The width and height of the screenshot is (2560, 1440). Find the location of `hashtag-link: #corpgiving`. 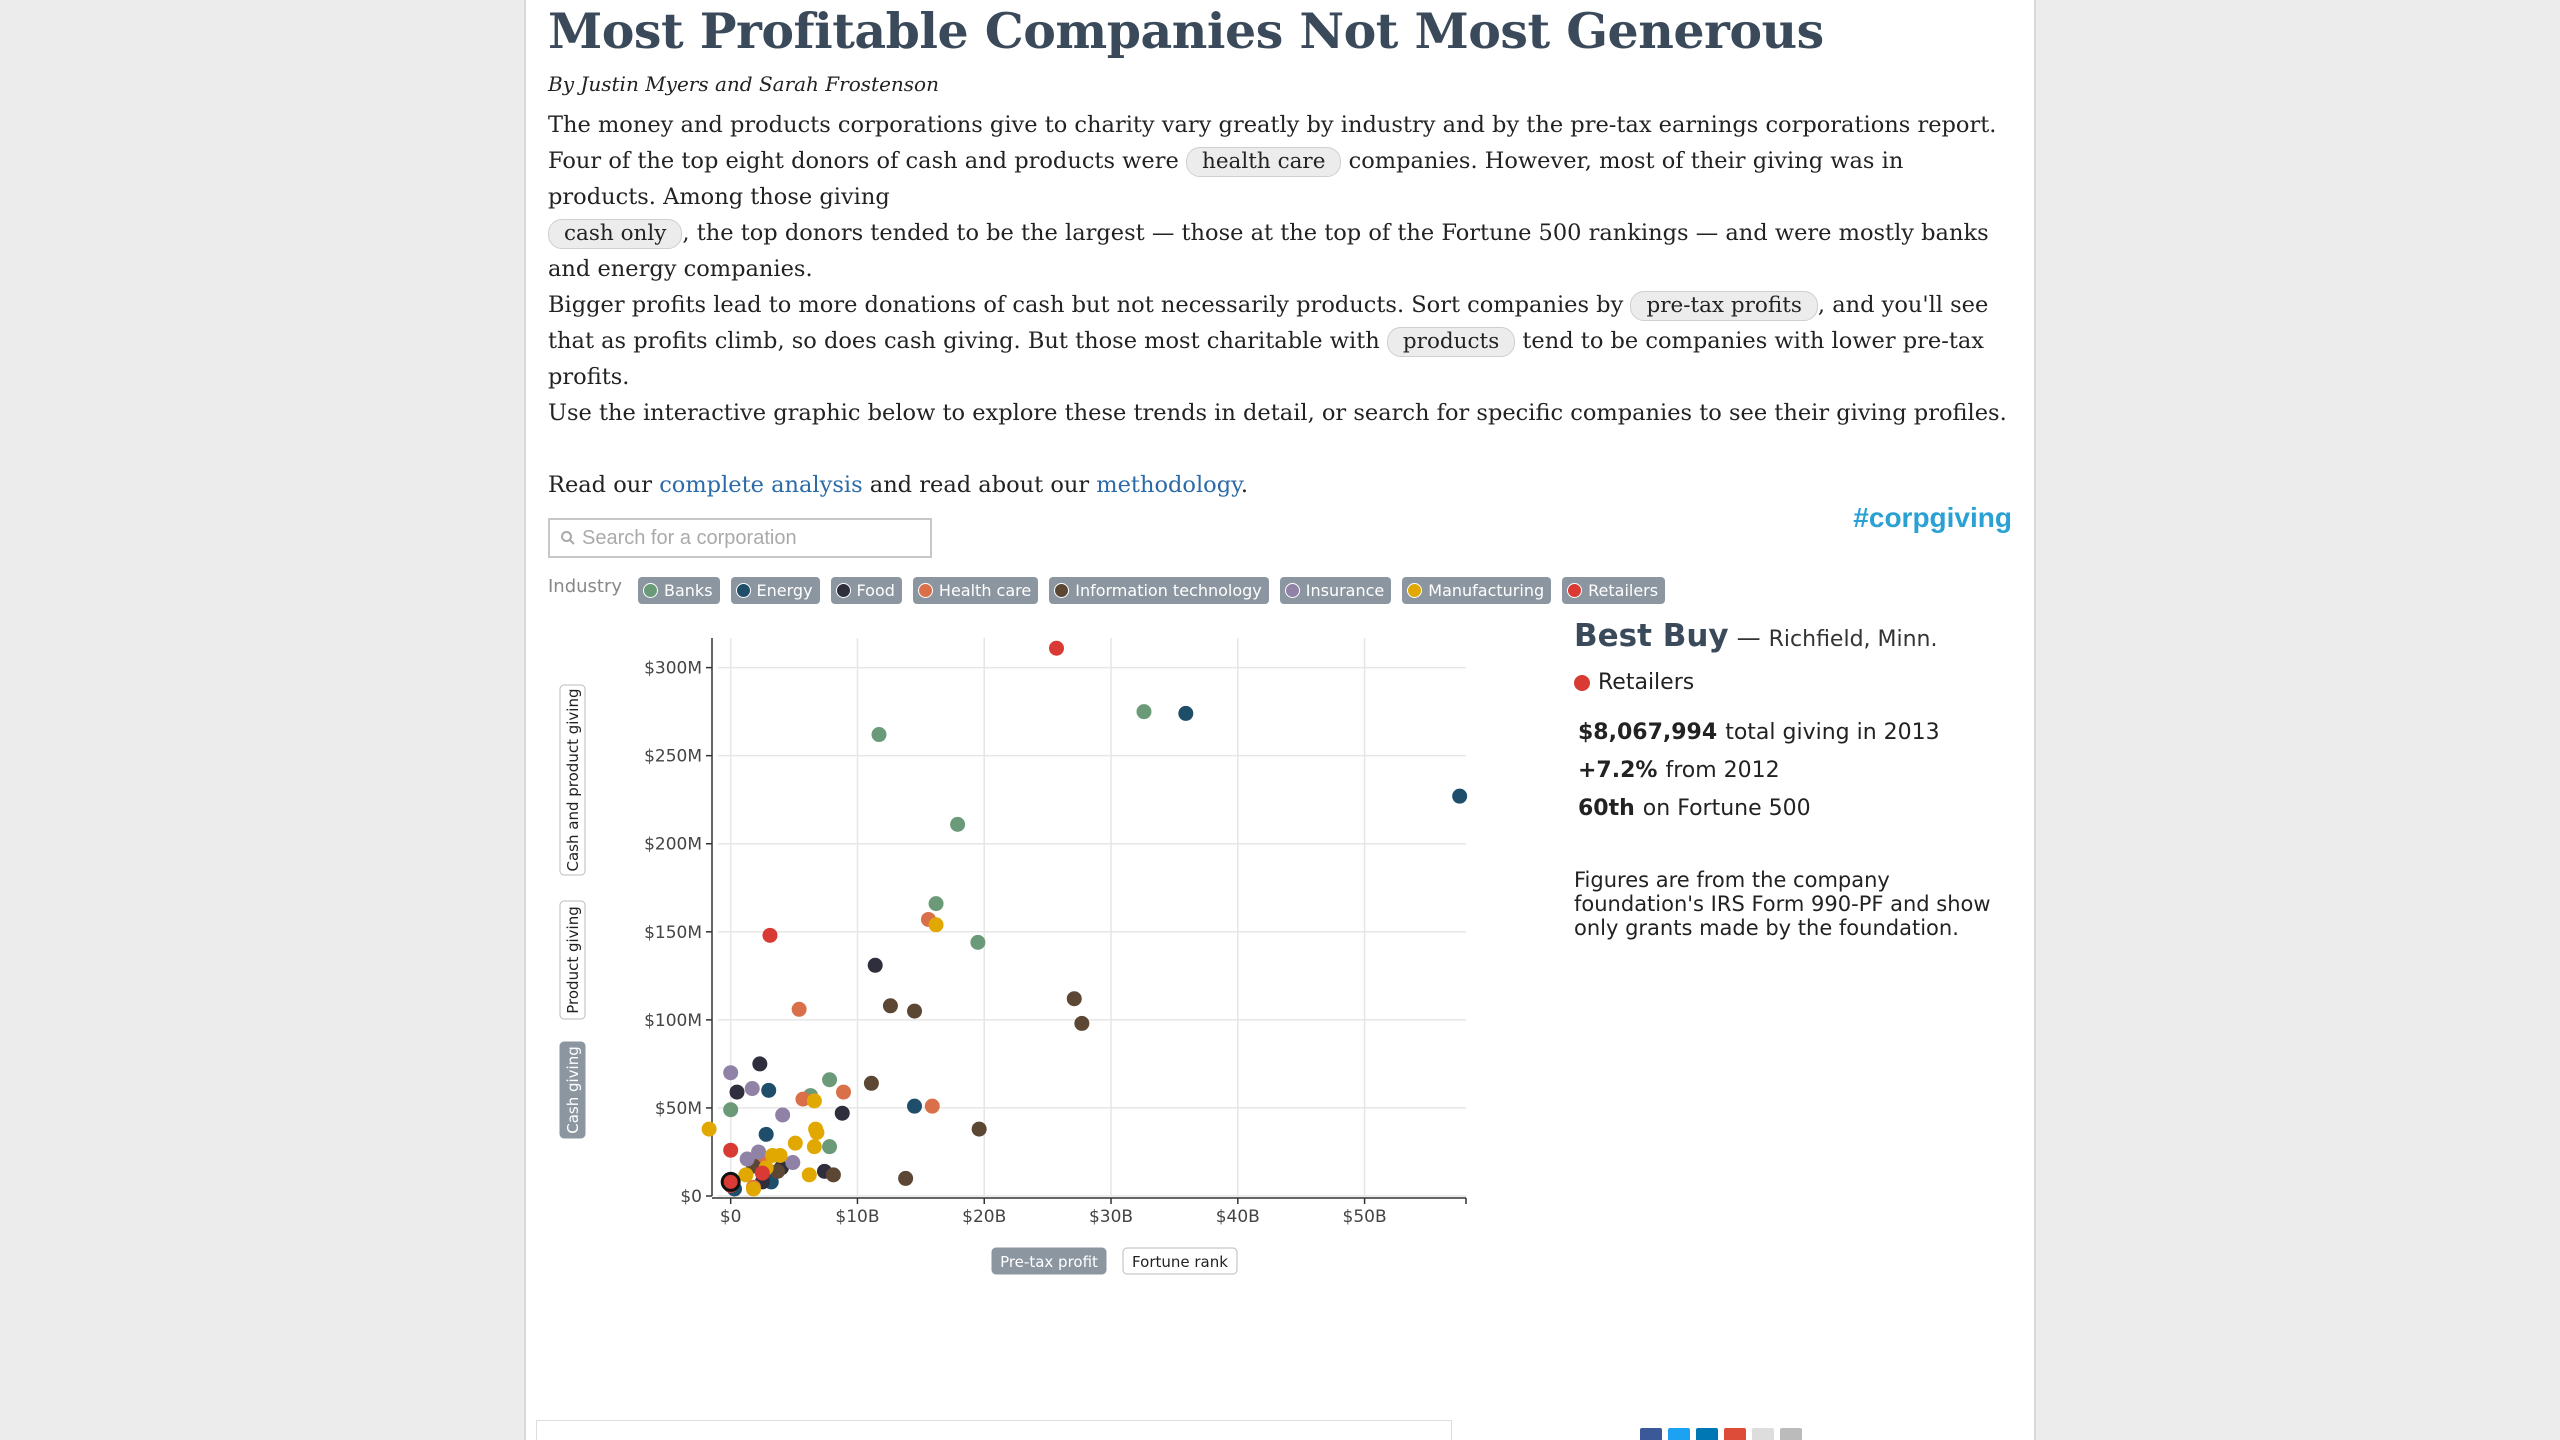

hashtag-link: #corpgiving is located at coordinates (1932, 517).